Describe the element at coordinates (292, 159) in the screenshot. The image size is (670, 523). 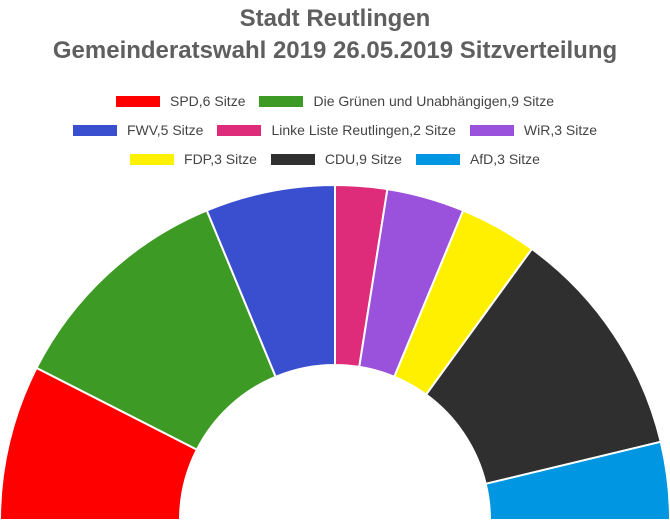
I see `legend-swatch-cdu` at that location.